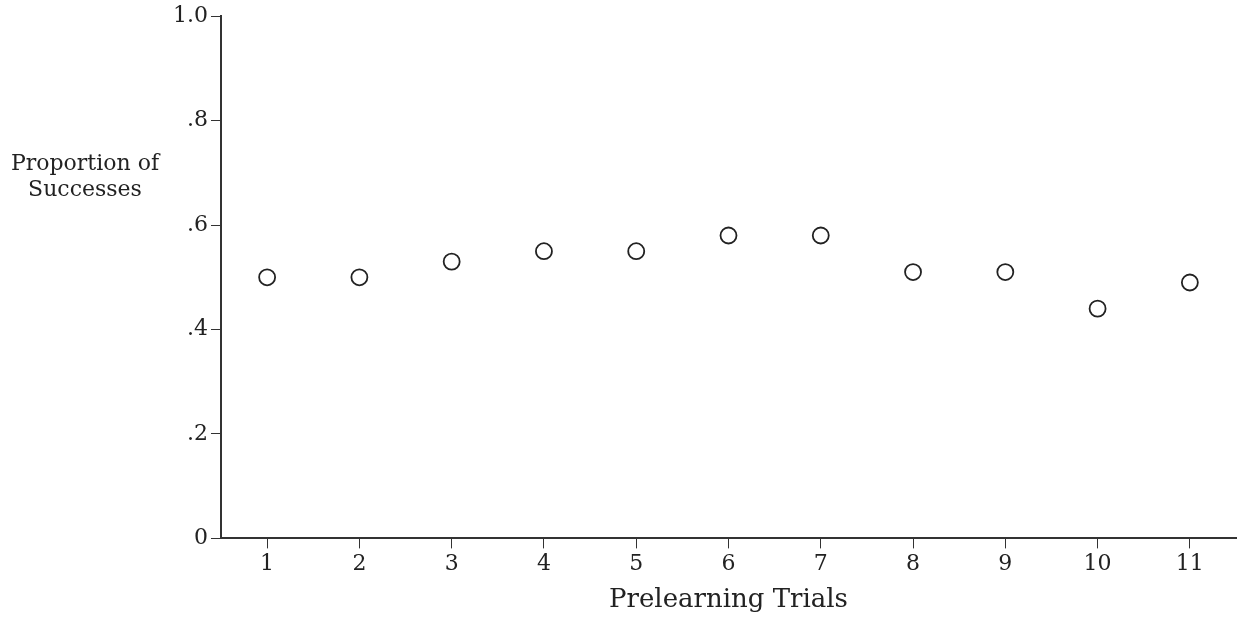 The height and width of the screenshot is (630, 1246). What do you see at coordinates (200, 537) in the screenshot?
I see `y-tick-label: 0` at bounding box center [200, 537].